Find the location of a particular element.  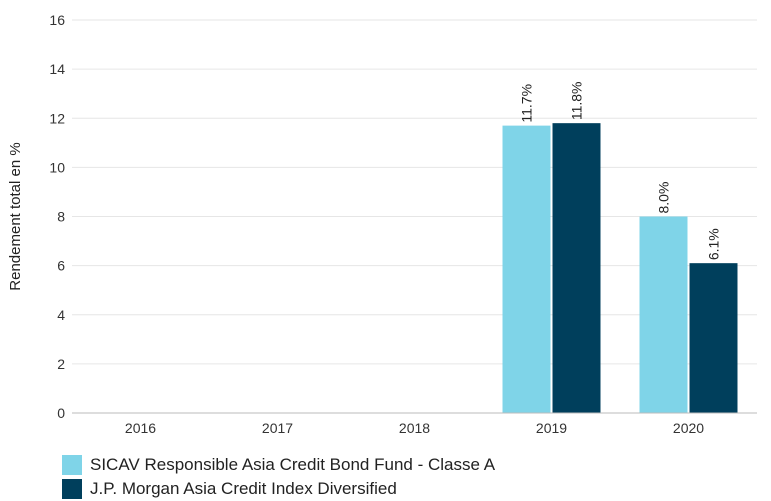

y-tick-label: 12 is located at coordinates (57, 118).